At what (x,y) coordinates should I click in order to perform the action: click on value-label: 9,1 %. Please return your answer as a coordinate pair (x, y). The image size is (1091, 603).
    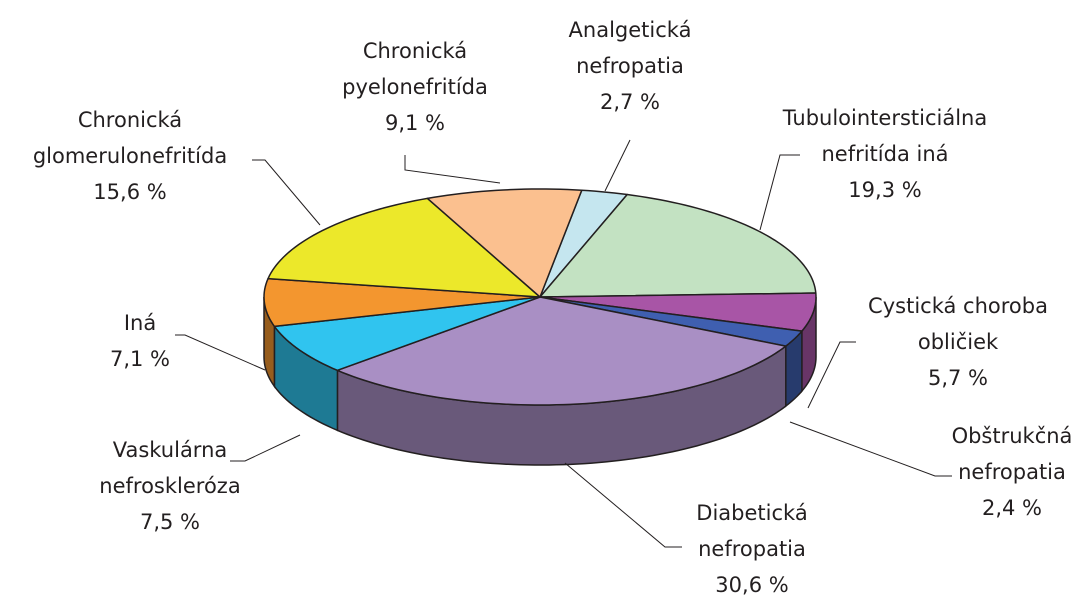
    Looking at the image, I should click on (415, 123).